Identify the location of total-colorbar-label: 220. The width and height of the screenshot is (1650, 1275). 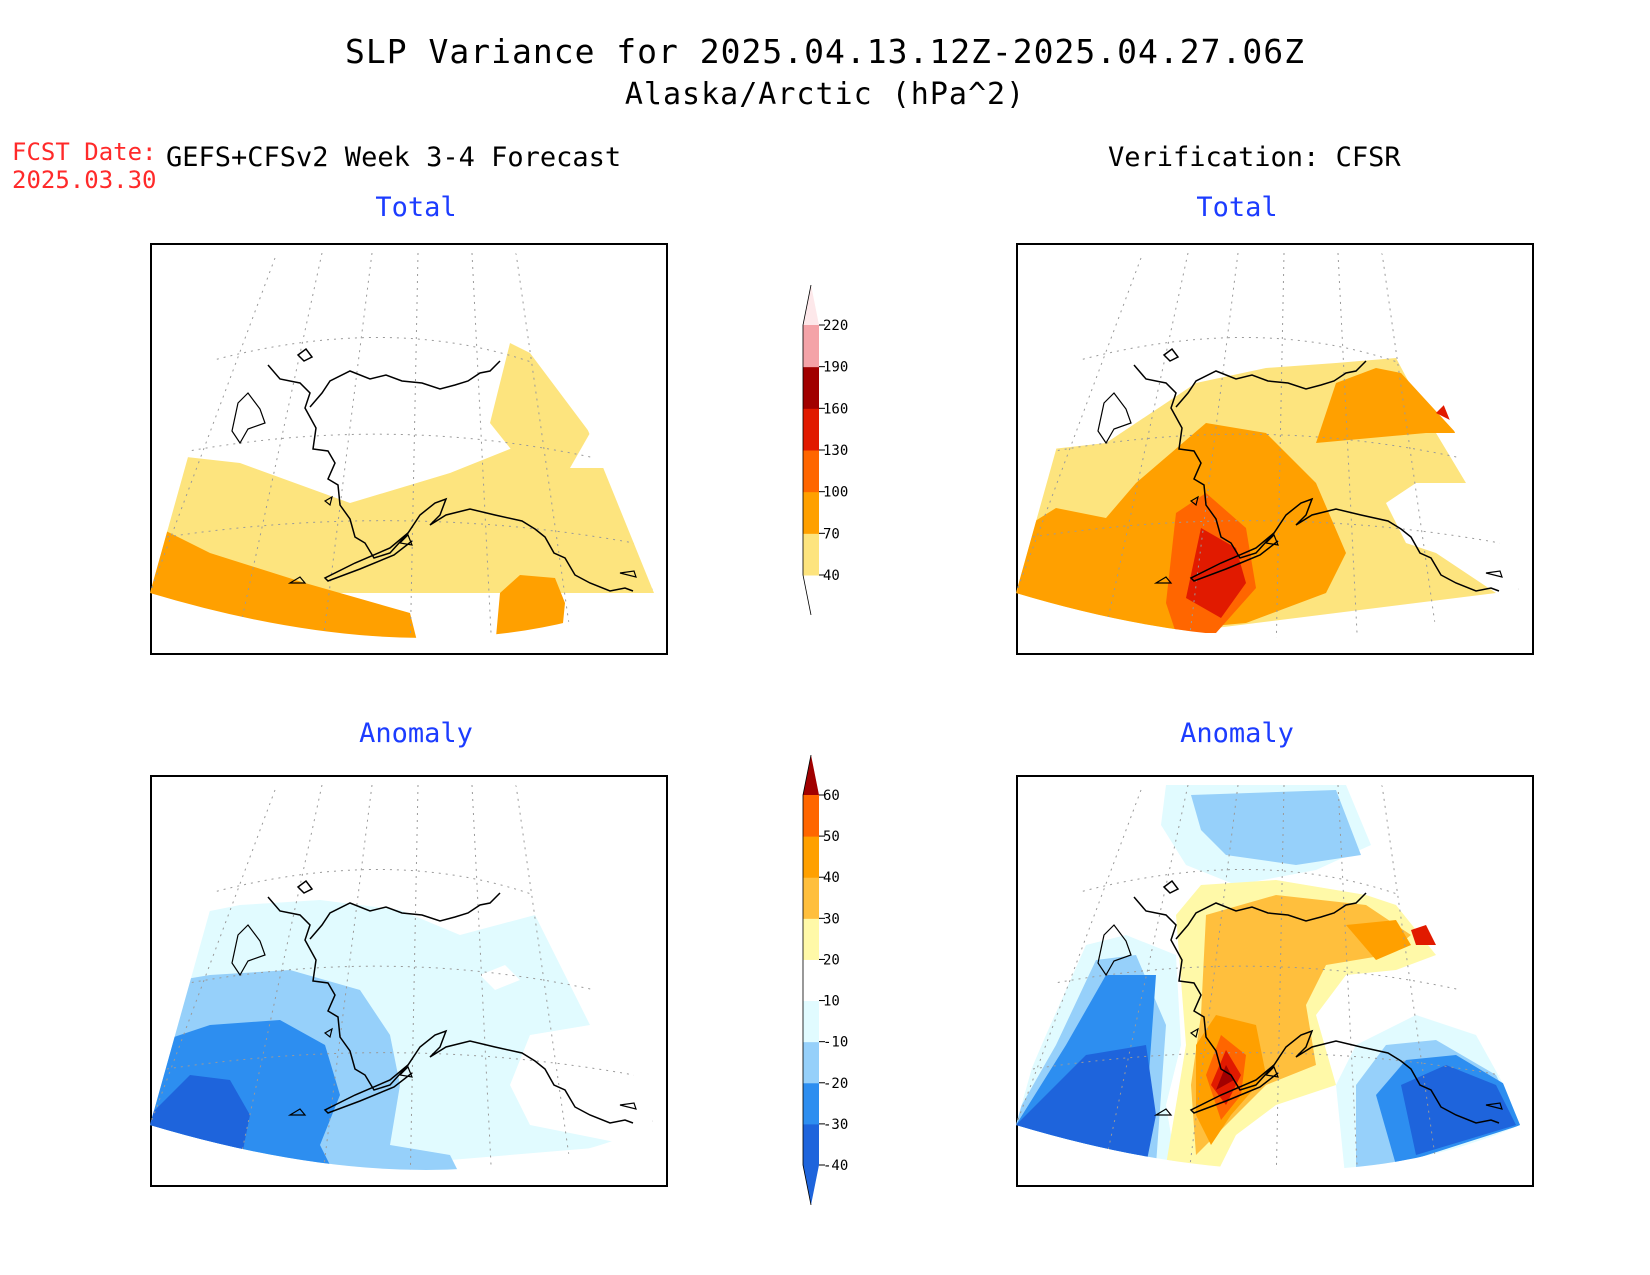
(835, 326).